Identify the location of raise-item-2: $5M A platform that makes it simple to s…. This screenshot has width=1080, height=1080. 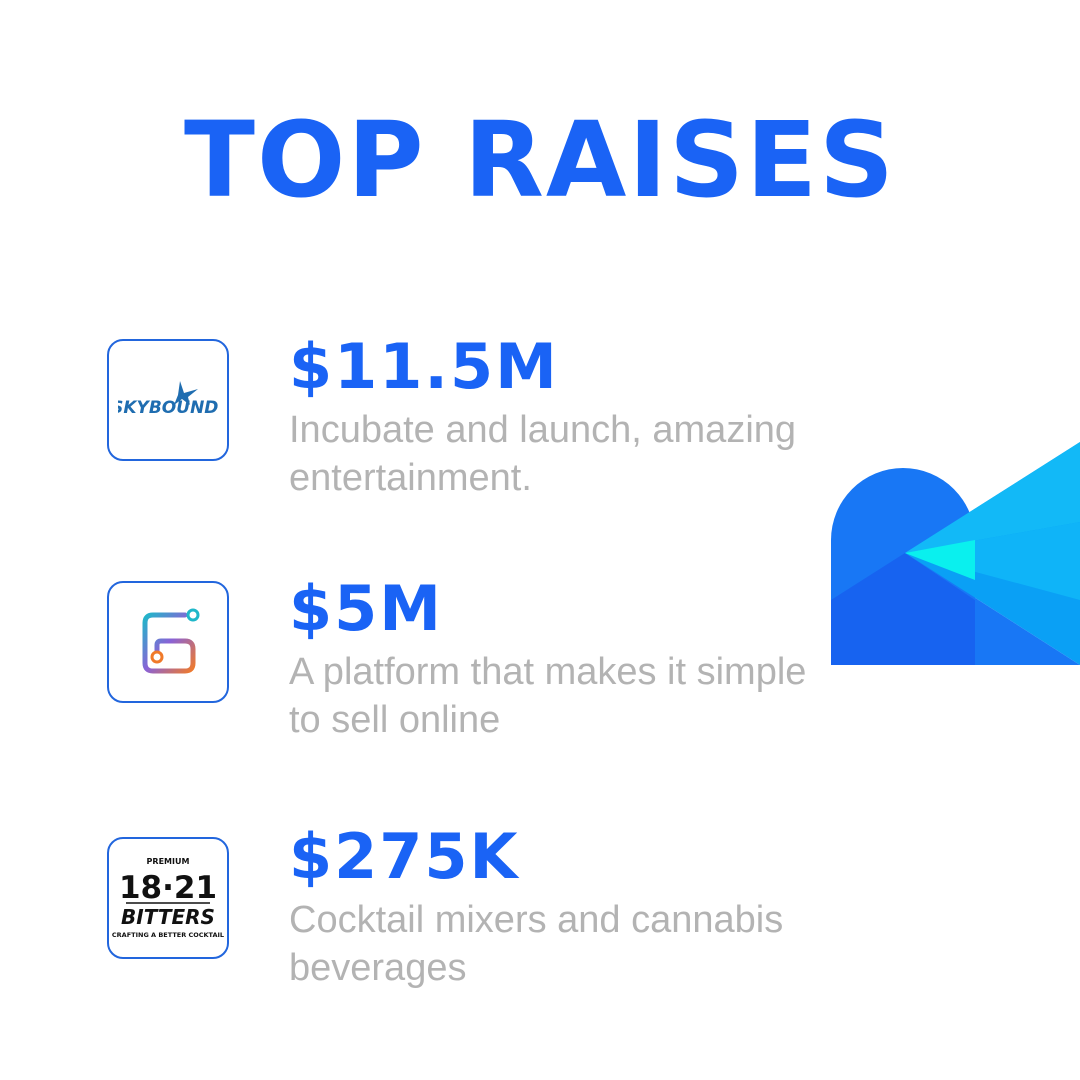
(456, 657).